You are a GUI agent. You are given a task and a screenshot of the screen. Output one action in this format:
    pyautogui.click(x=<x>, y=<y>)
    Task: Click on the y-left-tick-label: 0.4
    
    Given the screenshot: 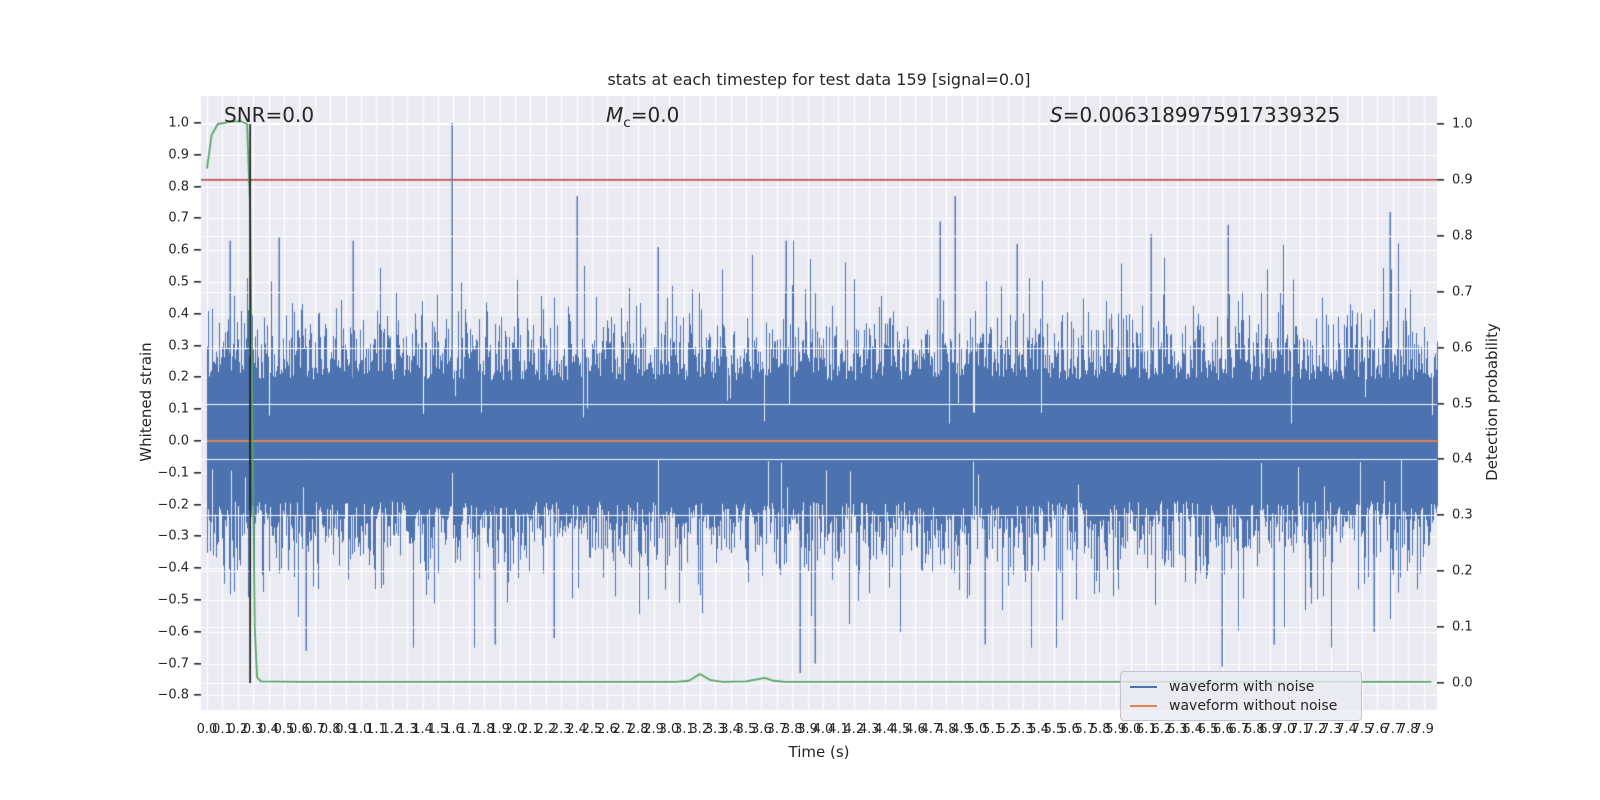 What is the action you would take?
    pyautogui.click(x=178, y=314)
    